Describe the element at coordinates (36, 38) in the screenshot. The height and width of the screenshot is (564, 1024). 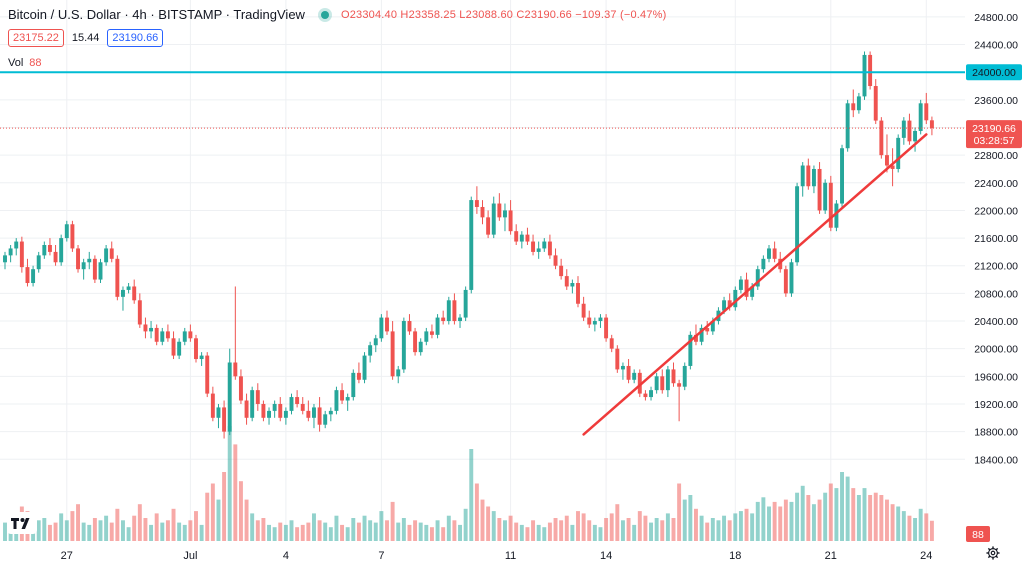
I see `sell-price-button: 23175.22` at that location.